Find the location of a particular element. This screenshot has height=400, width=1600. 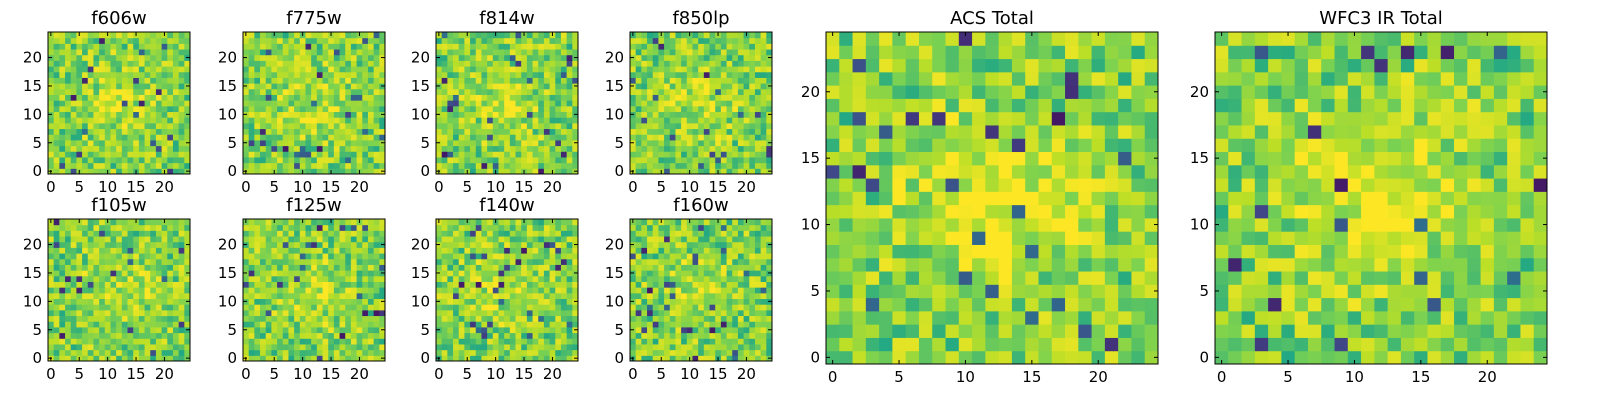

x-tick-label: 10 is located at coordinates (689, 187).